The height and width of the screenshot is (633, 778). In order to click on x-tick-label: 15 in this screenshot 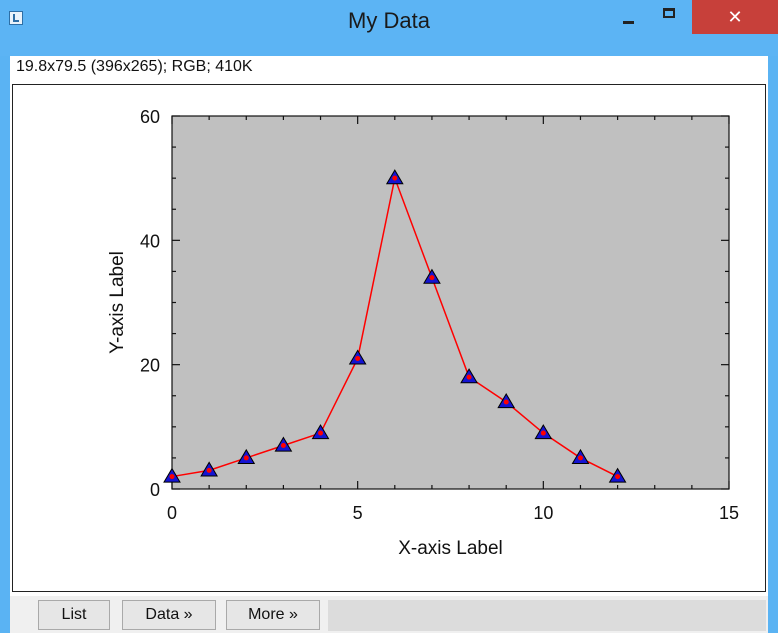, I will do `click(729, 513)`.